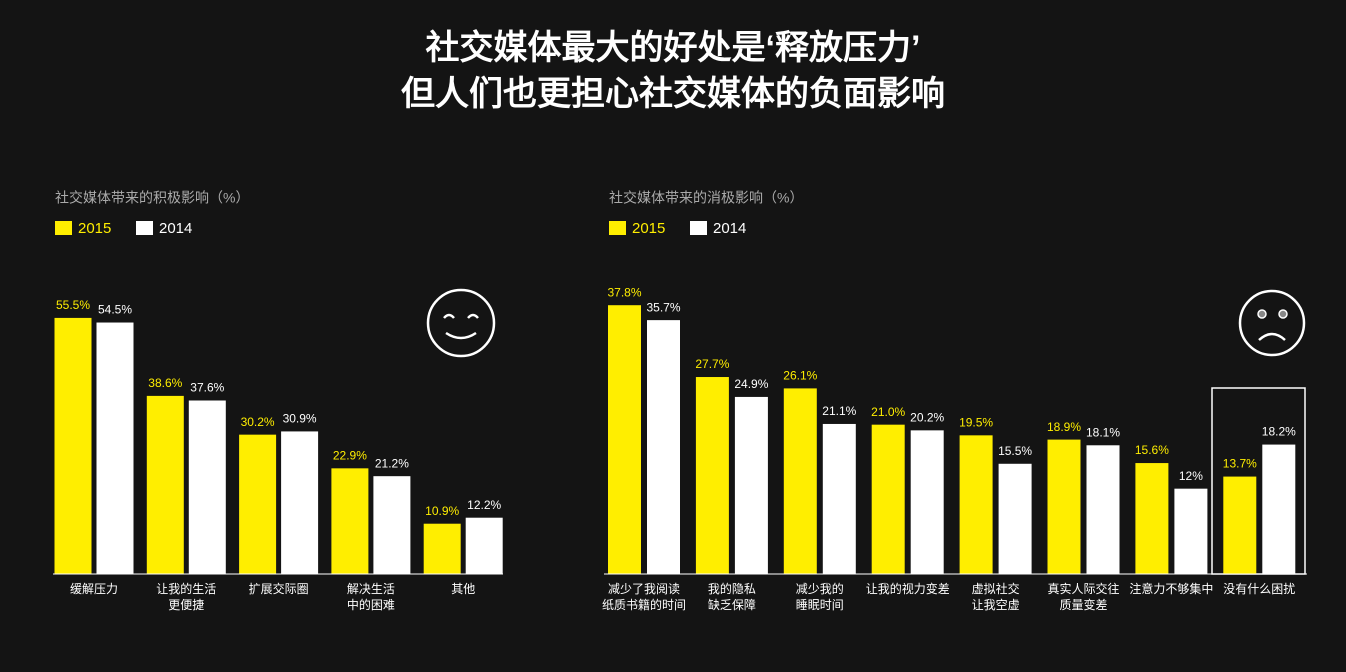 The width and height of the screenshot is (1346, 672). Describe the element at coordinates (300, 419) in the screenshot. I see `value-label: 30.9%` at that location.